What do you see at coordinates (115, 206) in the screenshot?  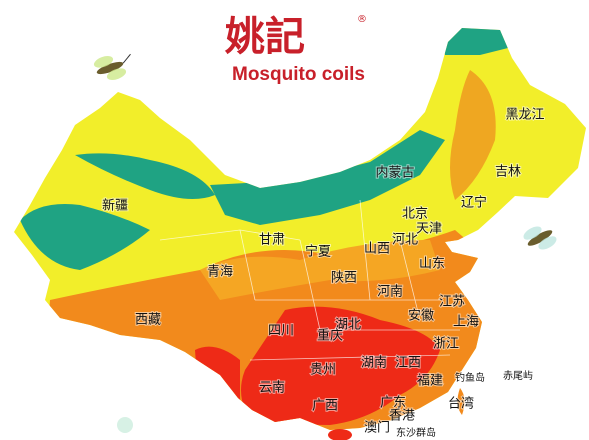 I see `province-label: 新疆` at bounding box center [115, 206].